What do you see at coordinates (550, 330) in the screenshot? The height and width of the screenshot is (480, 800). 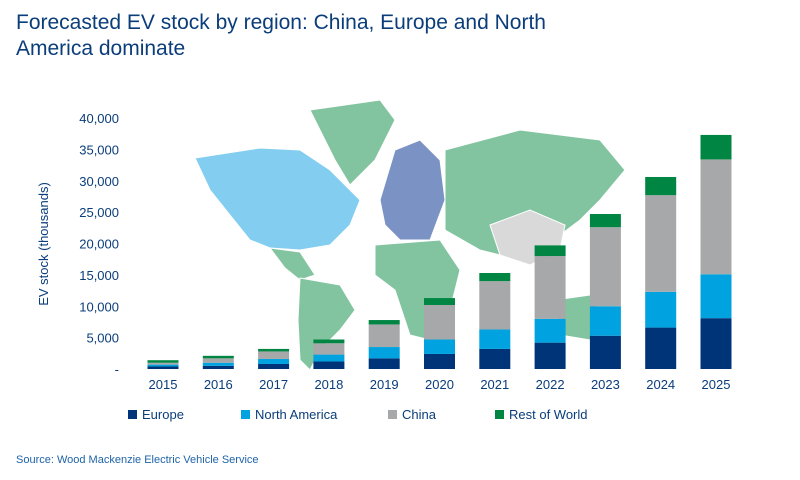 I see `bar-north-america-2022` at bounding box center [550, 330].